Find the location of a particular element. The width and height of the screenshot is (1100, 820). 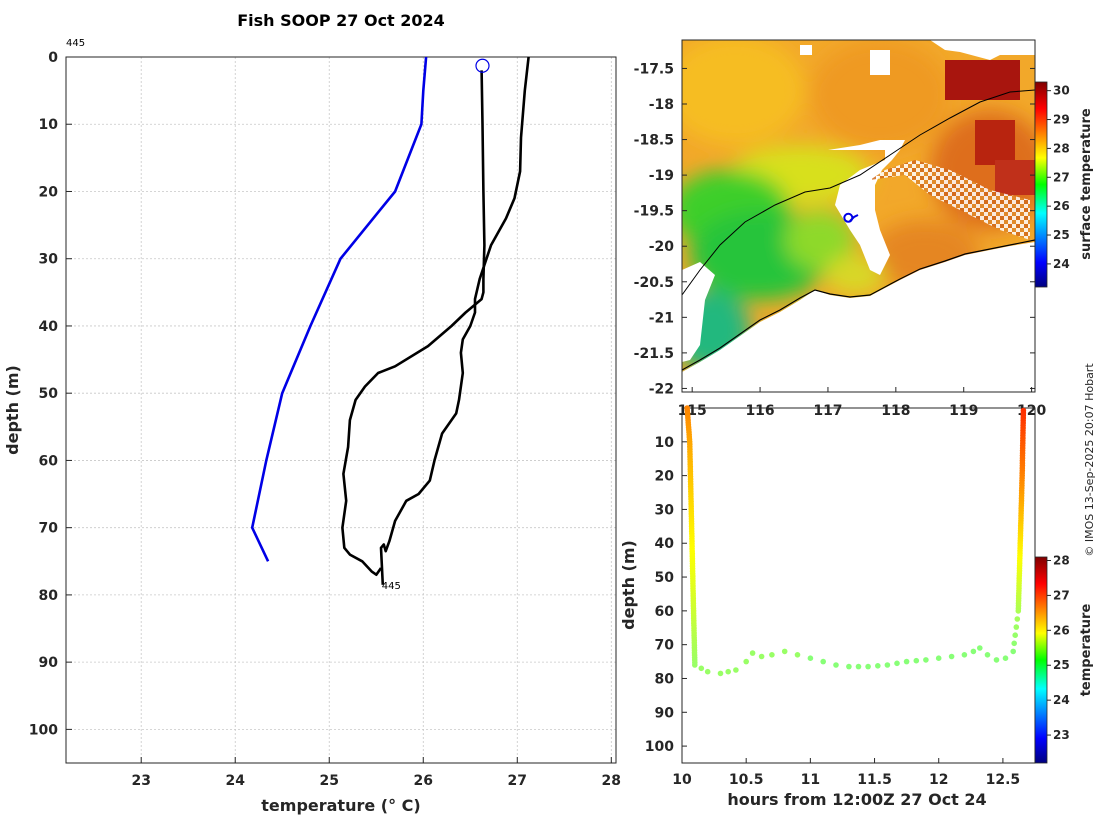

profile-xtick-label: 24 is located at coordinates (235, 781).